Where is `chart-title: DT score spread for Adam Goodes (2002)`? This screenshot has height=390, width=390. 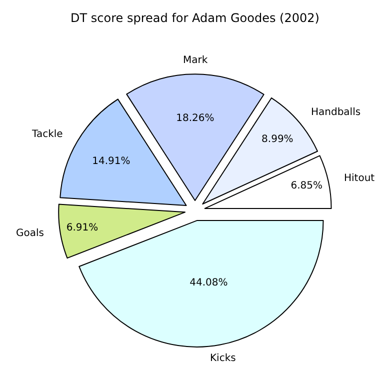 chart-title: DT score spread for Adam Goodes (2002) is located at coordinates (195, 18).